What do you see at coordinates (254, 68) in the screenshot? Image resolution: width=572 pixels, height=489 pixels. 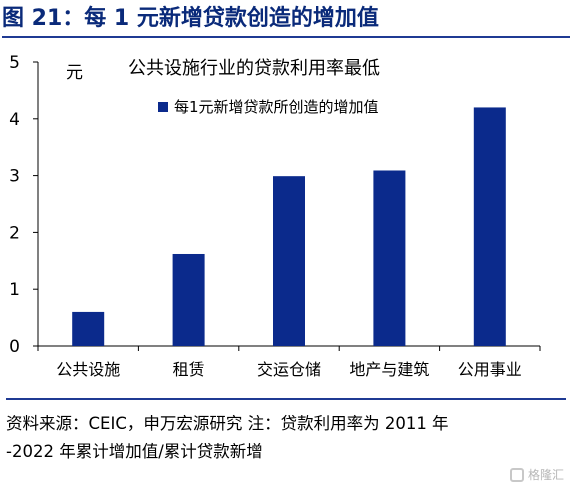 I see `chart-subtitle: 公共设施行业的贷款利用率最低` at bounding box center [254, 68].